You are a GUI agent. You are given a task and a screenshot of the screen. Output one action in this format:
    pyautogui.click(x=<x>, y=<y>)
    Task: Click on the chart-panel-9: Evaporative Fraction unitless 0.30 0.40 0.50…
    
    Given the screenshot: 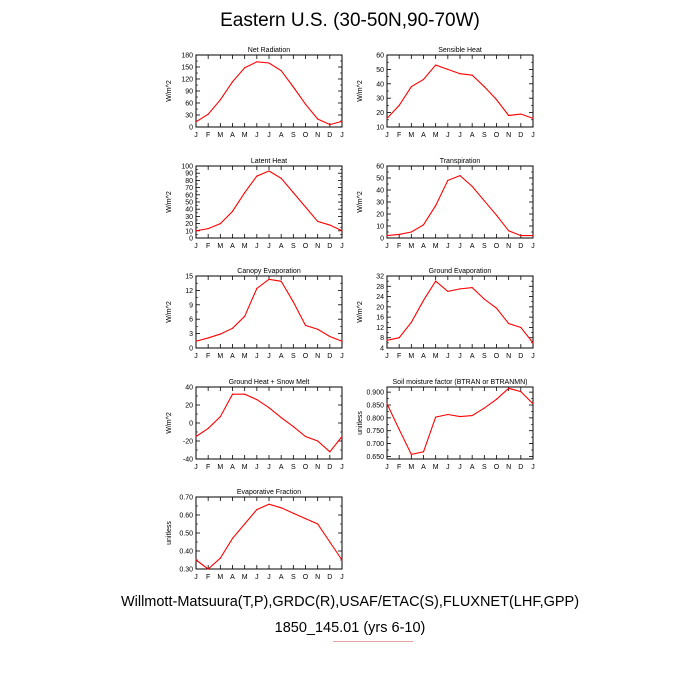 What is the action you would take?
    pyautogui.click(x=255, y=535)
    